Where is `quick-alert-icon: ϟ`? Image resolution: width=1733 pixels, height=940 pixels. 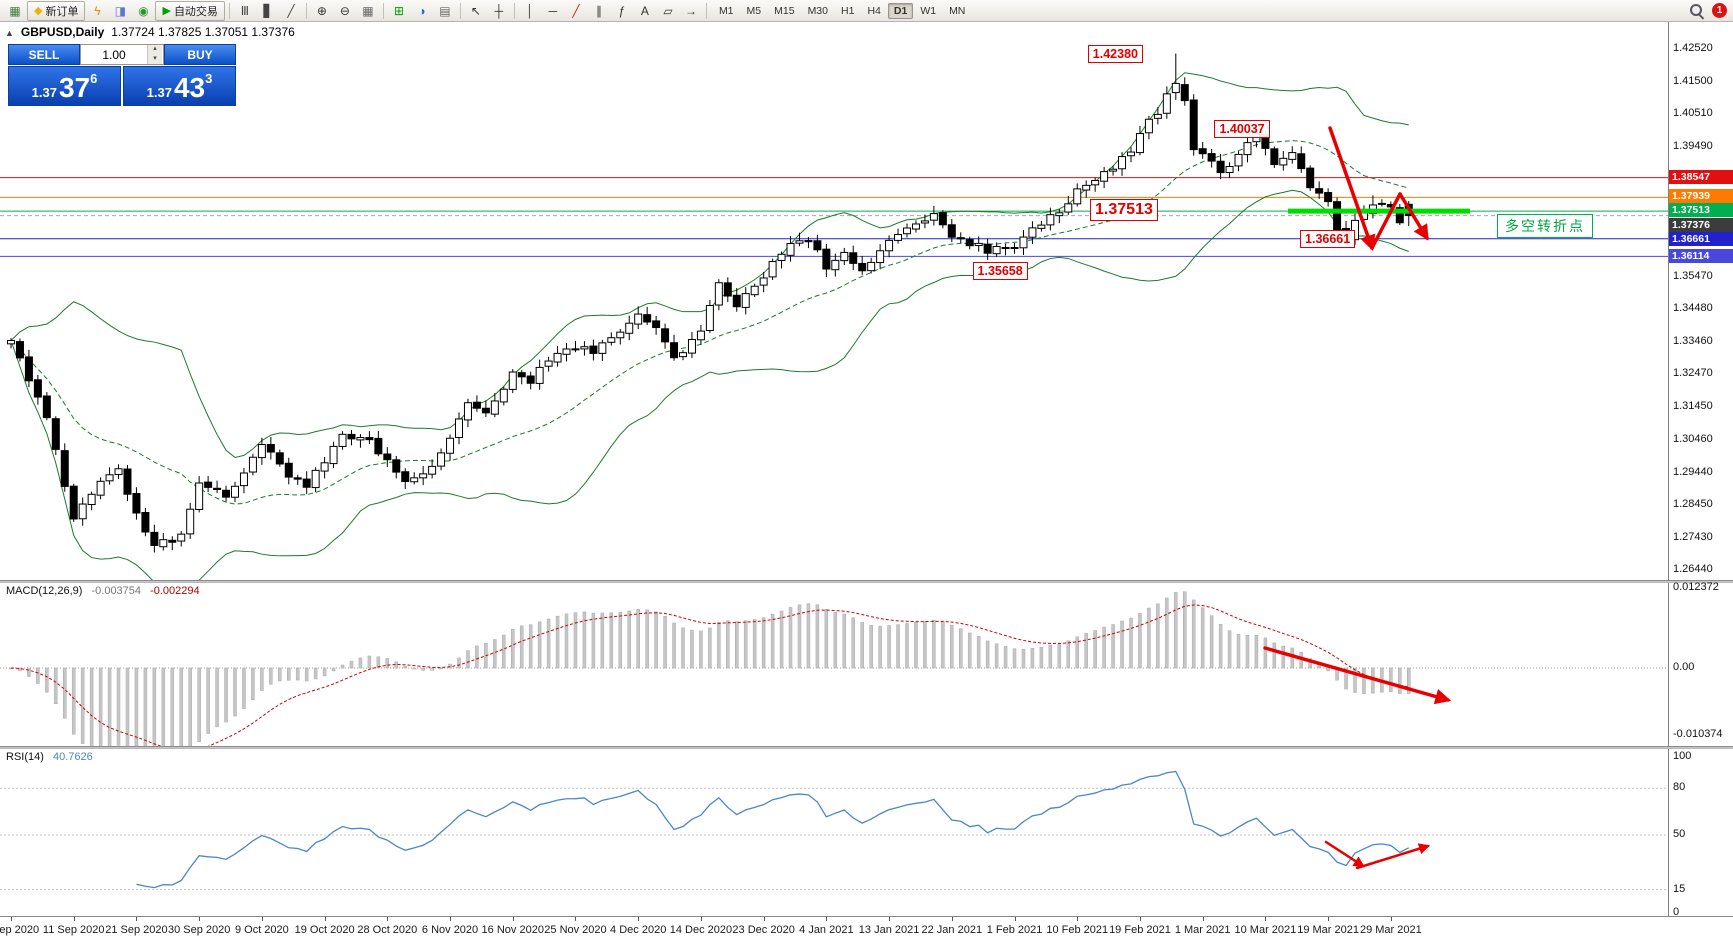 quick-alert-icon: ϟ is located at coordinates (97, 10).